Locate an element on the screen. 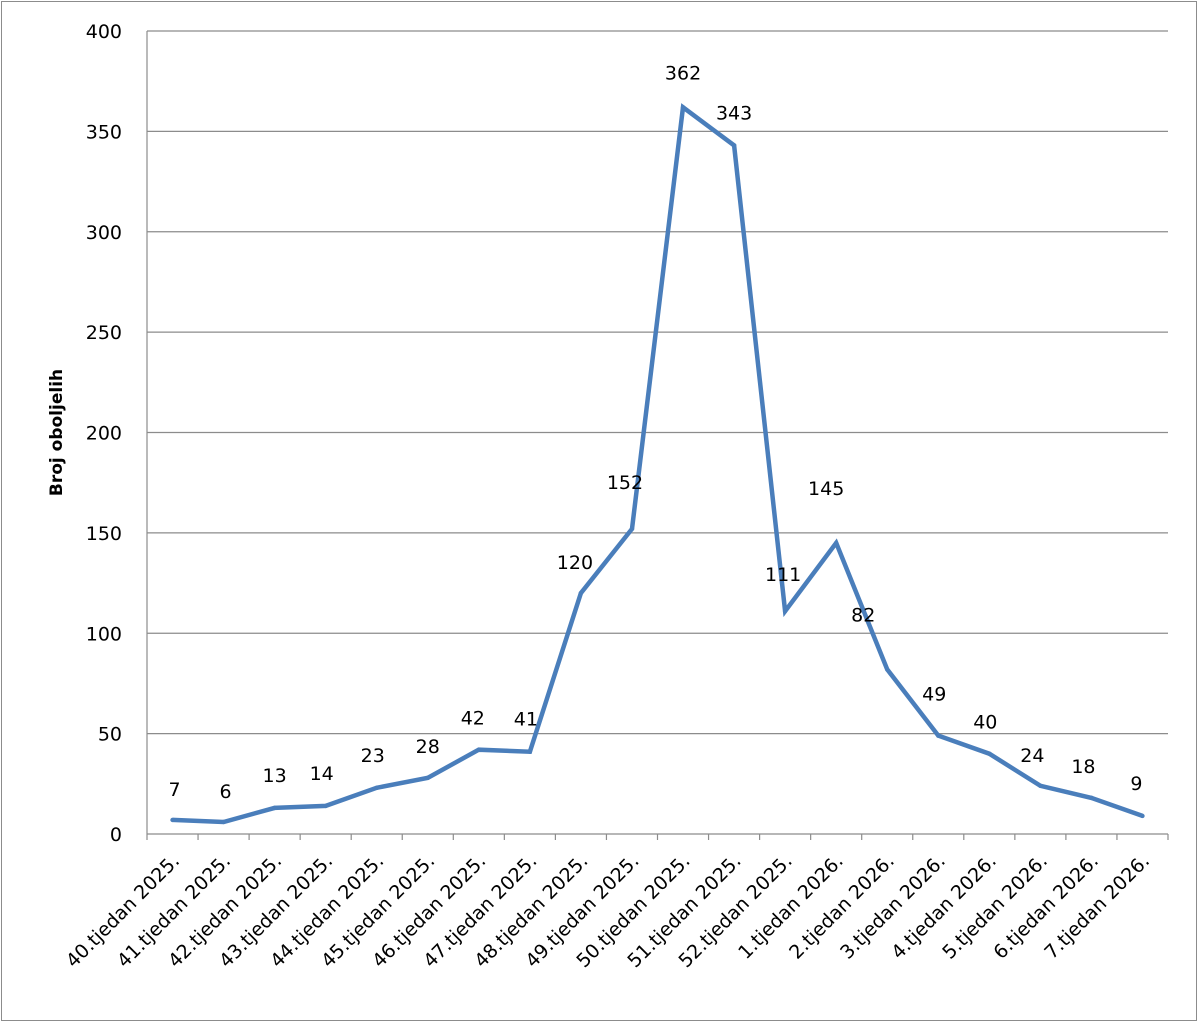 This screenshot has height=1024, width=1200. data-label: 24 is located at coordinates (1032, 756).